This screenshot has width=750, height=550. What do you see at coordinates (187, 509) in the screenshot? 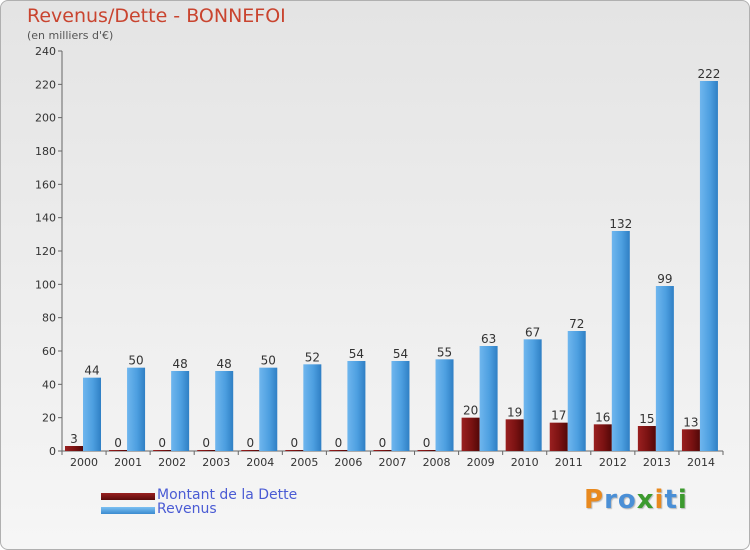
I see `legend-label-revenus: Revenus` at bounding box center [187, 509].